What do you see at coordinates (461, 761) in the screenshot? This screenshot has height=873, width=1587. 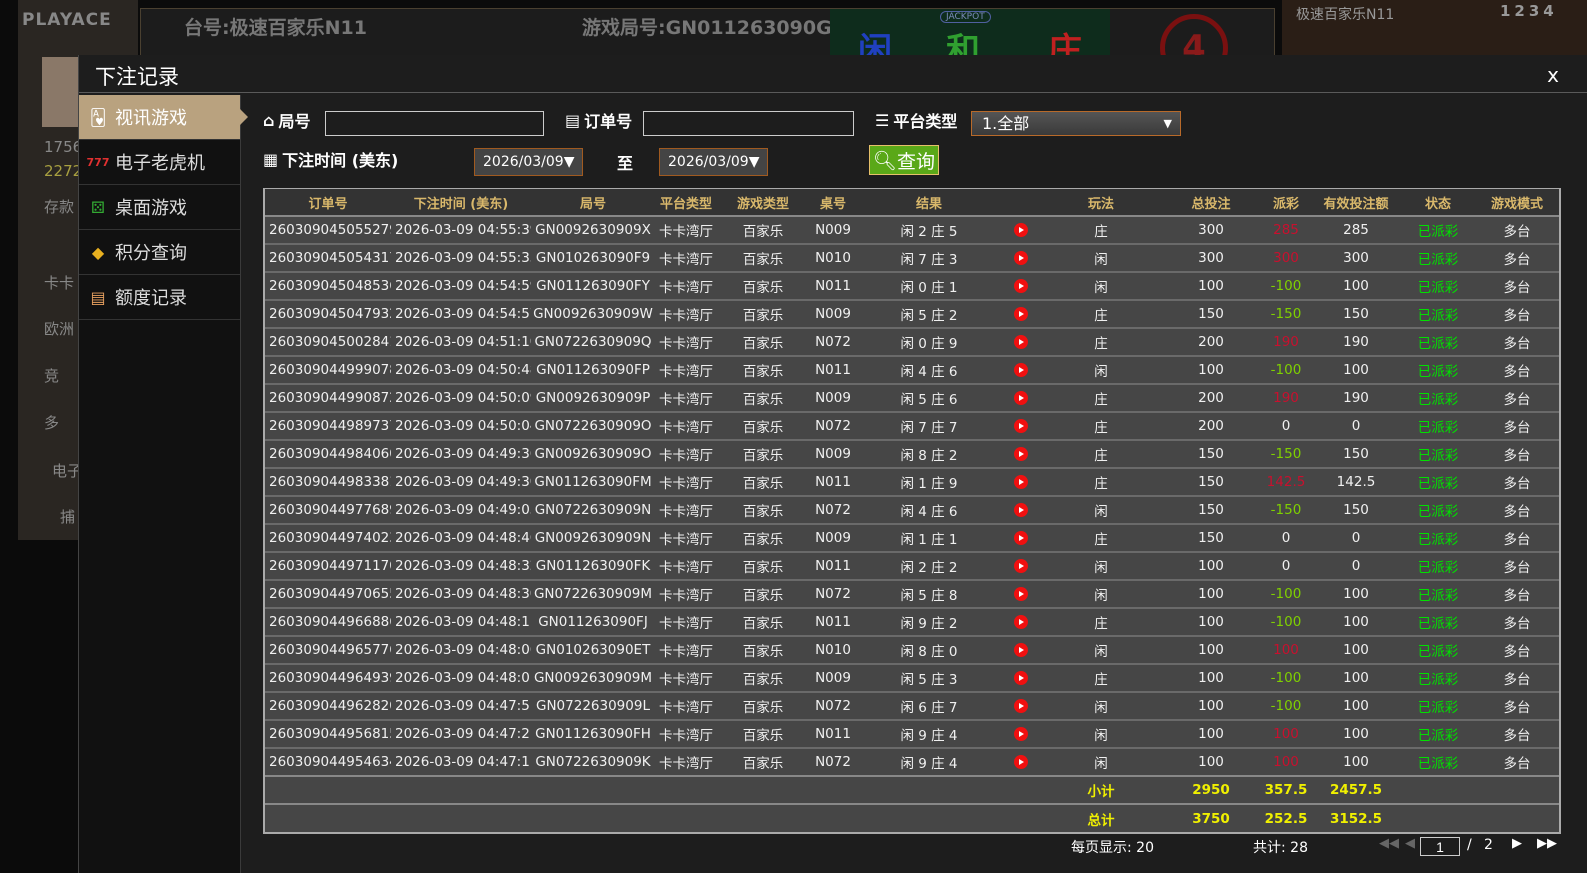 I see `bet-time-cell: 2026-03-09 04:47:11` at bounding box center [461, 761].